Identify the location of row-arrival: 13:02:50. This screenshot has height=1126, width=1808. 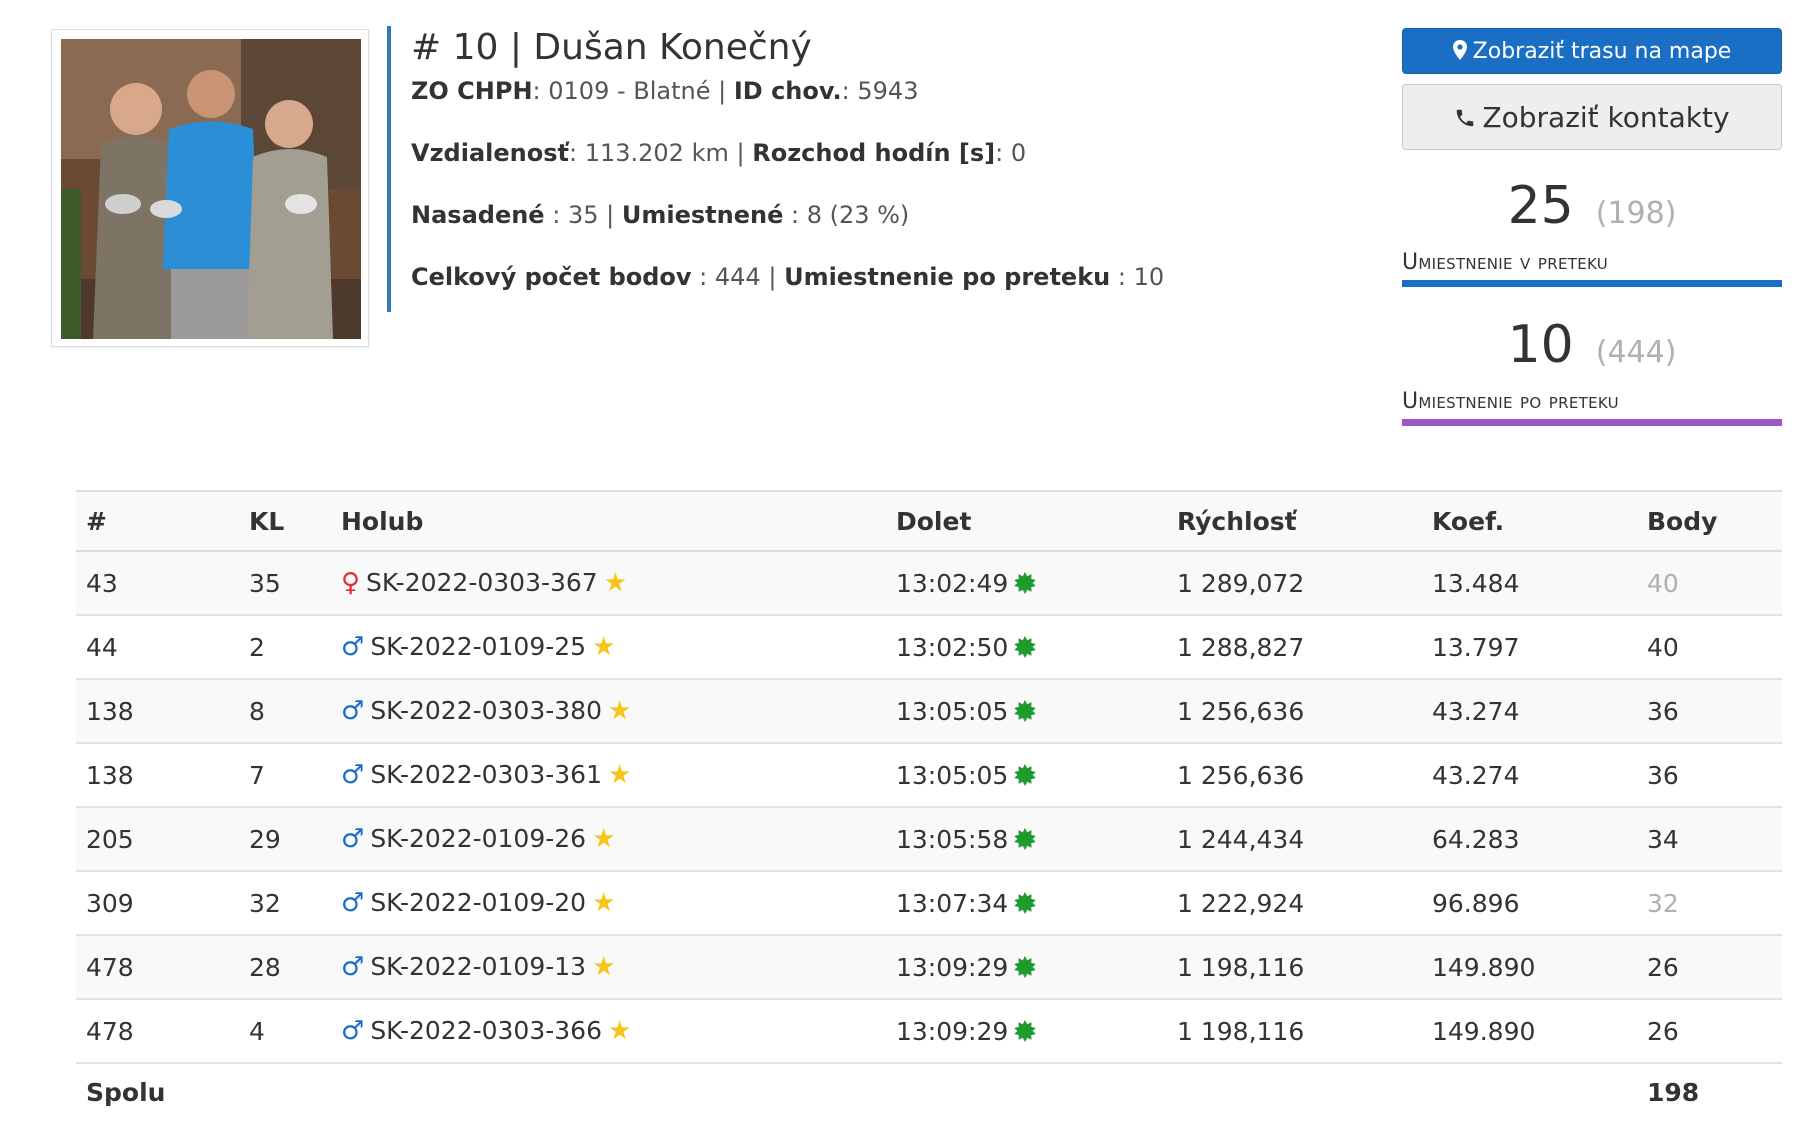
(1026, 647).